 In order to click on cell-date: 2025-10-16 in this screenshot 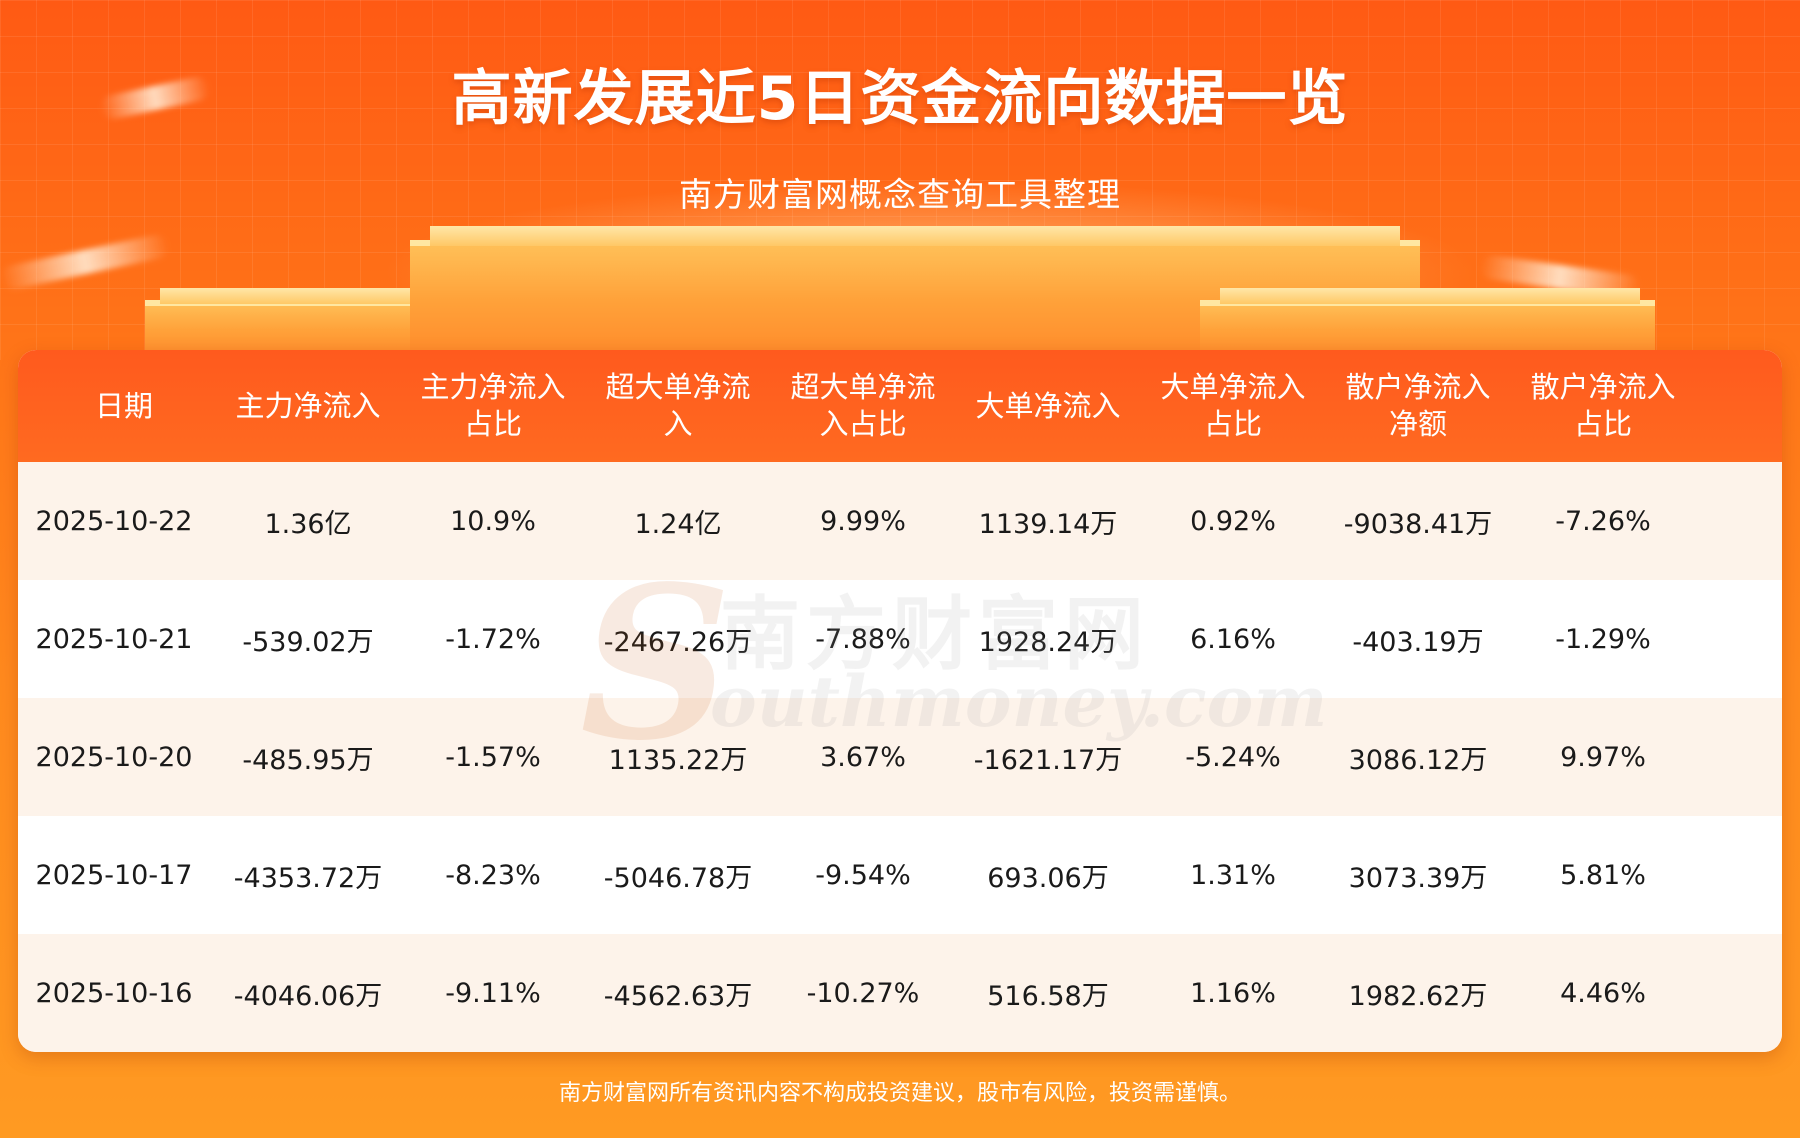, I will do `click(114, 993)`.